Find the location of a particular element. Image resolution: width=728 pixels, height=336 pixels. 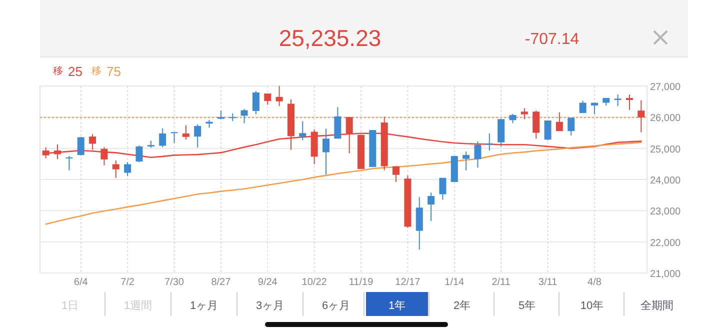

x-tick-label: 1/14 is located at coordinates (454, 282).